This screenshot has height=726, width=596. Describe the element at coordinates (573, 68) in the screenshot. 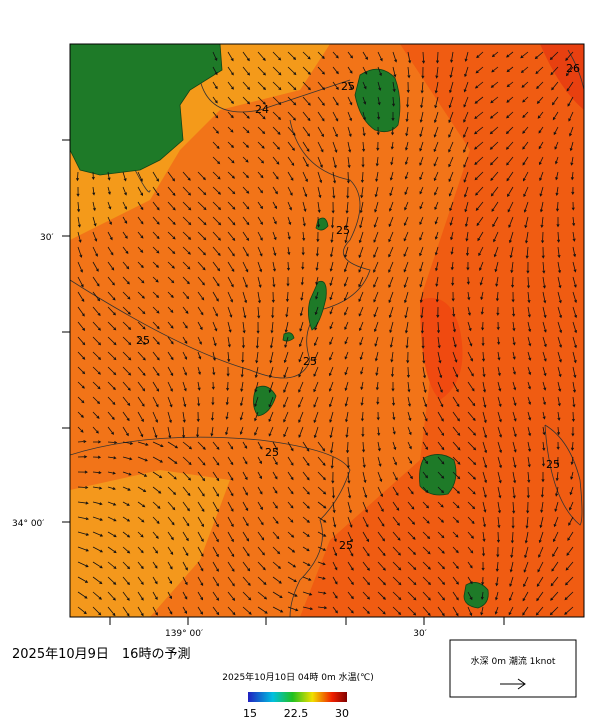

I see `contour-label: 26` at that location.